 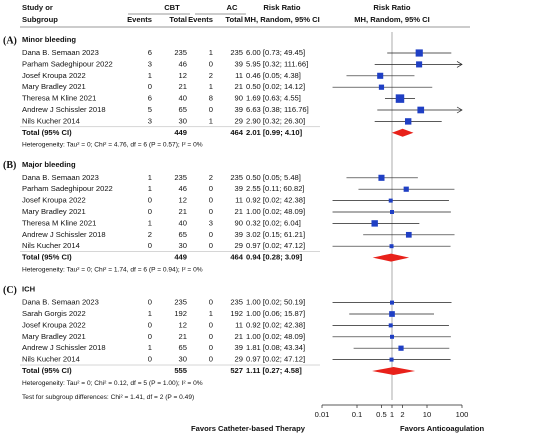 What do you see at coordinates (54, 313) in the screenshot?
I see `study-name: Sarah Gorgis 2022` at bounding box center [54, 313].